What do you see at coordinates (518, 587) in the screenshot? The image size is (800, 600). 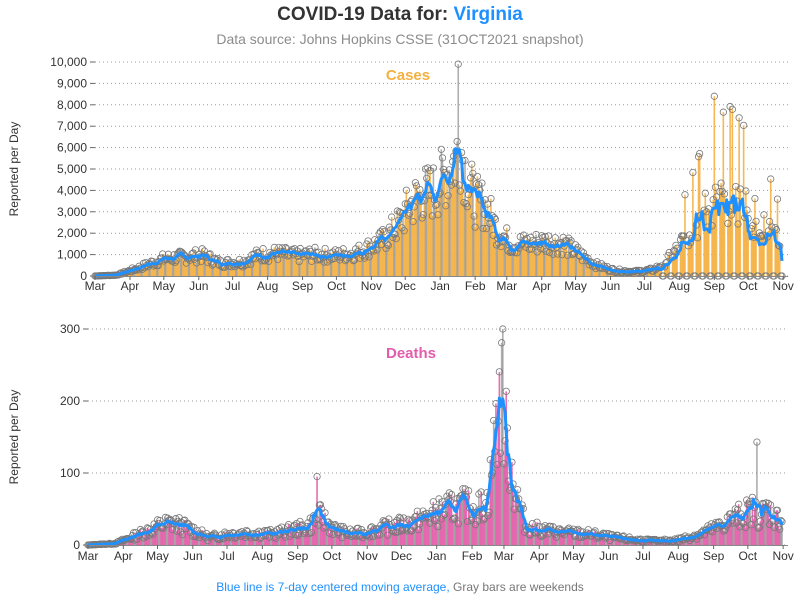 I see `footer-weekend-note: Gray bars are weekends` at bounding box center [518, 587].